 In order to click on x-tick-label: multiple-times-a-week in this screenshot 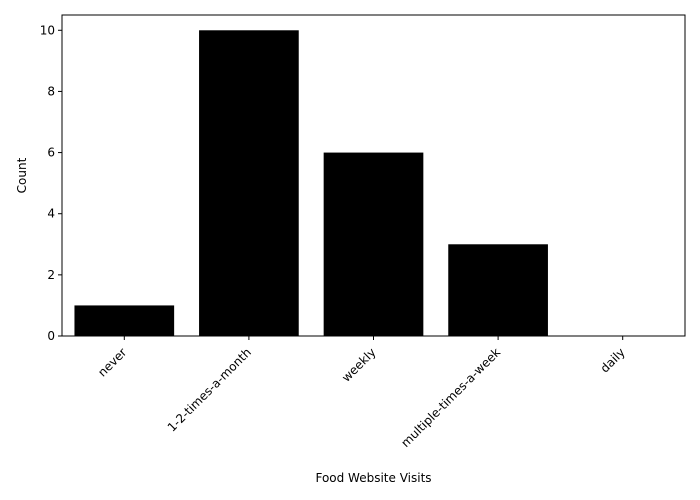, I will do `click(450, 397)`.